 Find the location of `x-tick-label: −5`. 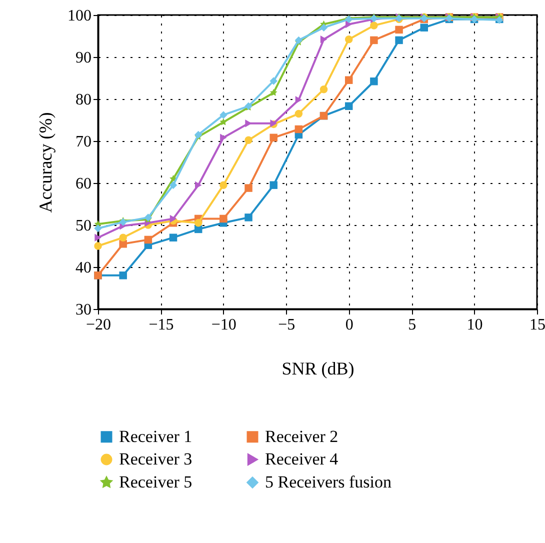

x-tick-label: −5 is located at coordinates (287, 325).